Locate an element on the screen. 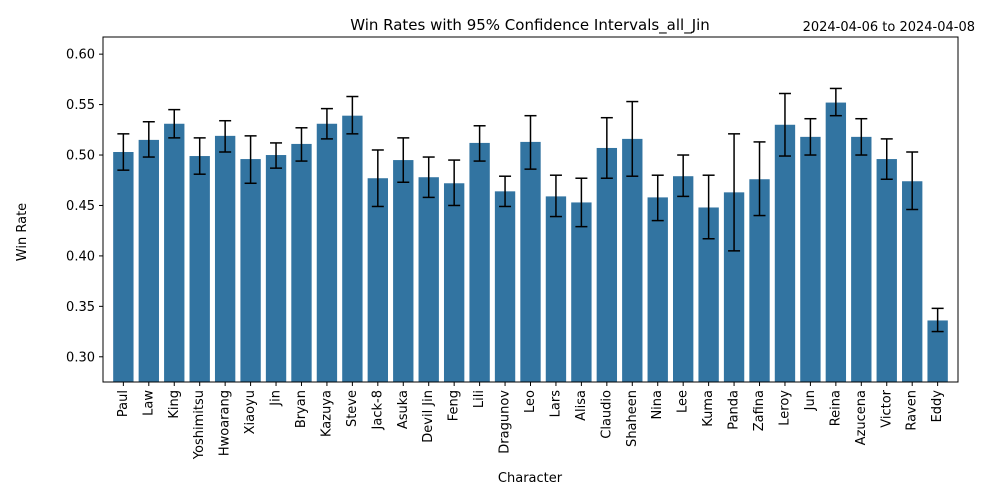 The width and height of the screenshot is (1000, 504). y-tick-label: 0.40 is located at coordinates (80, 256).